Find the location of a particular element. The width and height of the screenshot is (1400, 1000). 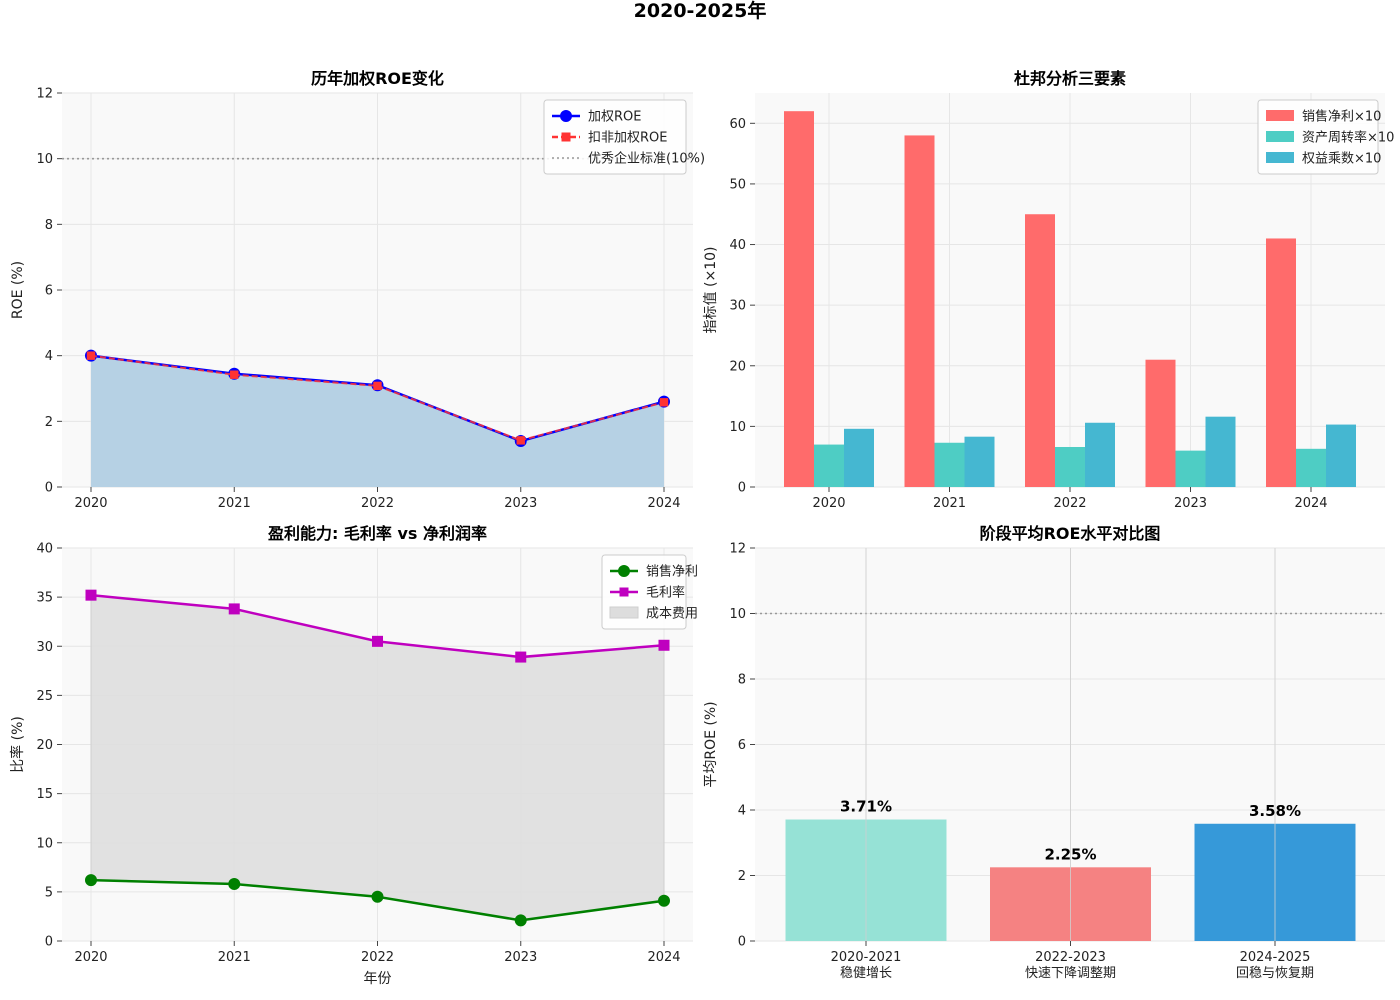

p3-ytick-label: 5 is located at coordinates (49, 892).